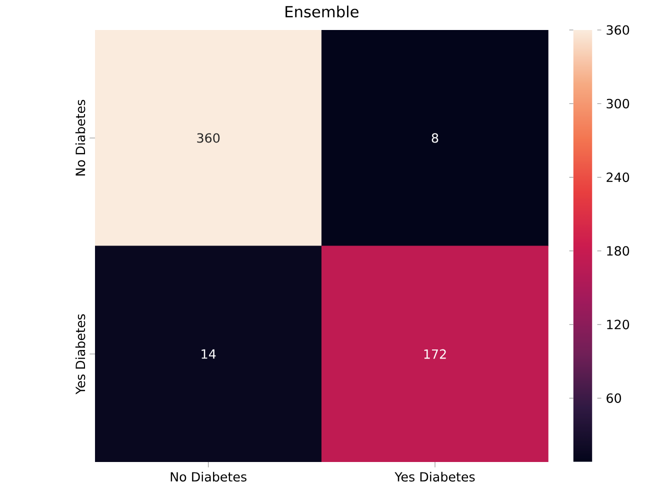  Describe the element at coordinates (208, 138) in the screenshot. I see `data-label: 360` at that location.